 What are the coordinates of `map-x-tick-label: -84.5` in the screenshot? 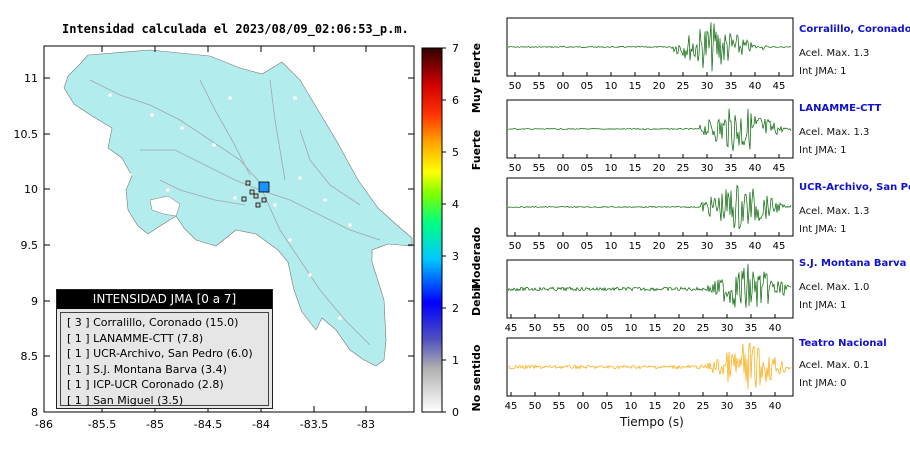 It's located at (208, 424).